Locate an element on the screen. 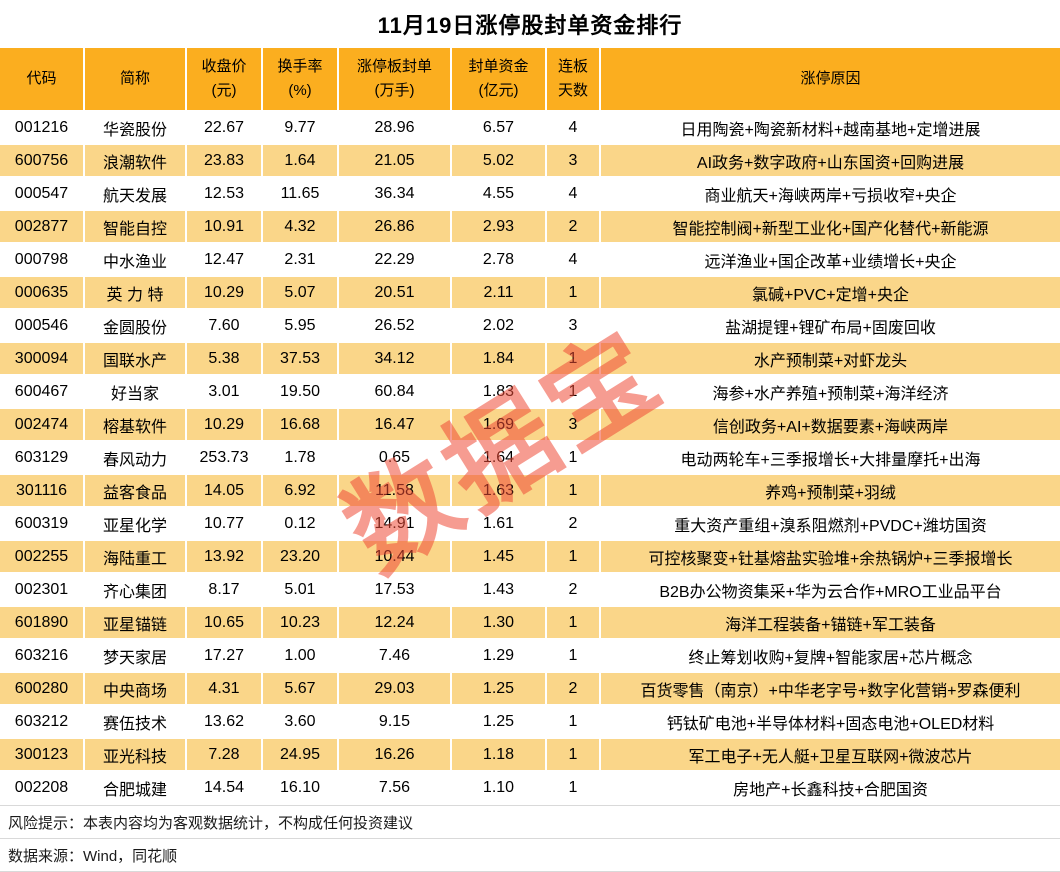  turnover-cell: 3.60 is located at coordinates (301, 722).